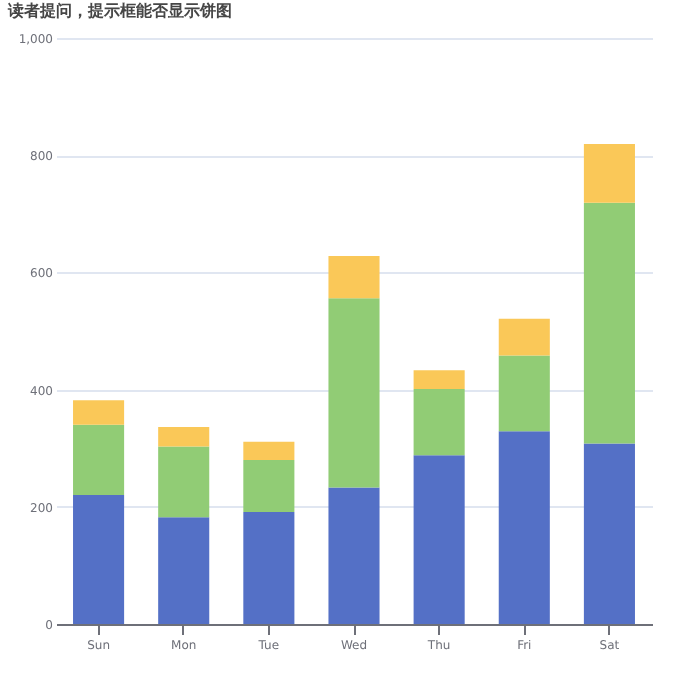 The image size is (700, 700). Describe the element at coordinates (119, 11) in the screenshot. I see `chart-title: 读者提问，提示框能否显示饼图` at that location.